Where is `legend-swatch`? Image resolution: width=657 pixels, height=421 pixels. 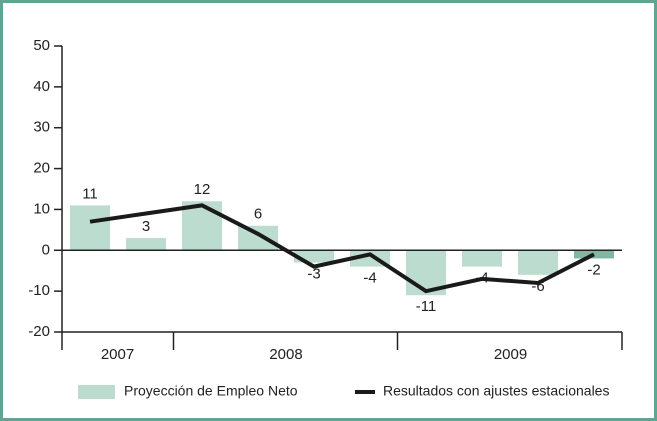 legend-swatch is located at coordinates (96, 392).